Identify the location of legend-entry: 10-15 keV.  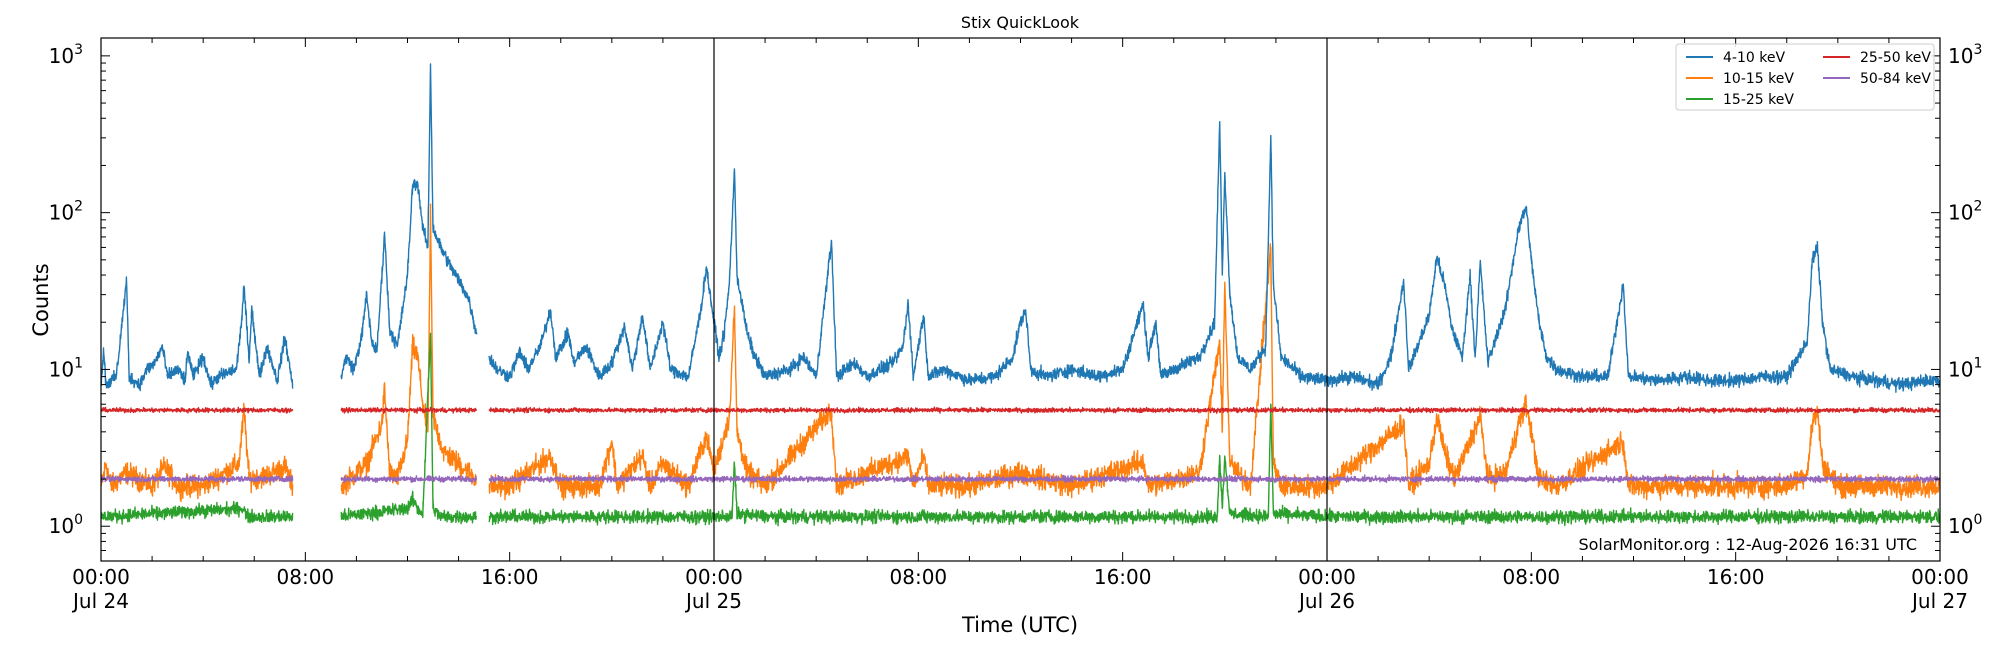
(1740, 79).